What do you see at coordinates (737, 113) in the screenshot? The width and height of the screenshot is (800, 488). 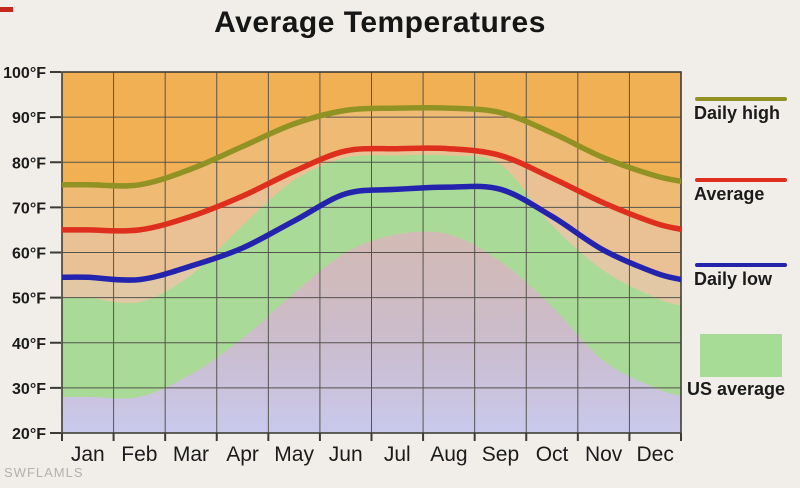 I see `legend-label-daily-high: Daily high` at bounding box center [737, 113].